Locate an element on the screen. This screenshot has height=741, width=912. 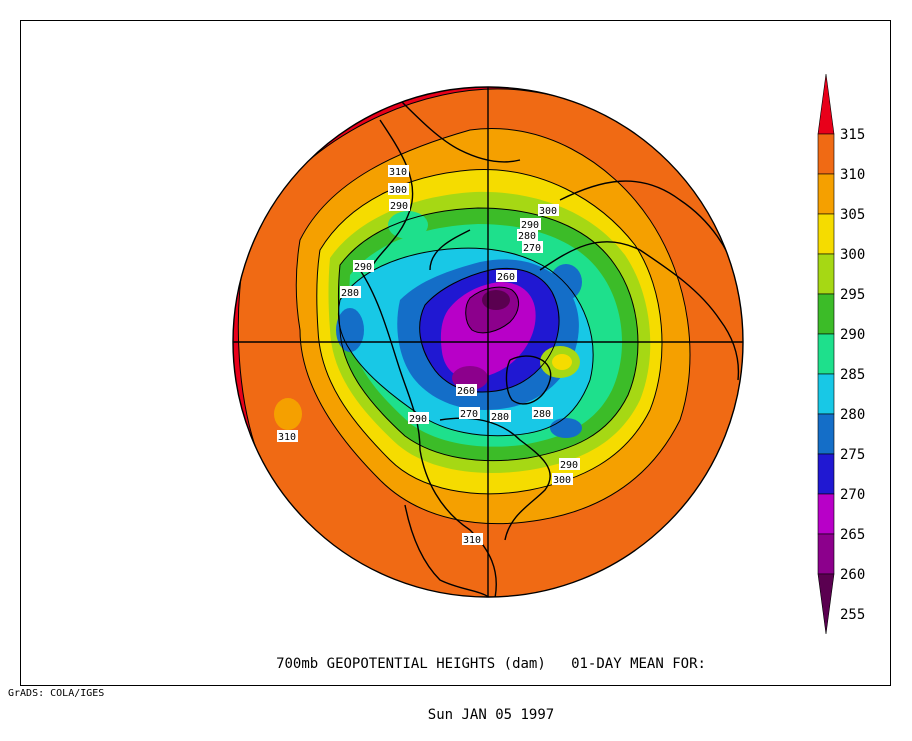
colorbar-level-label: 300 is located at coordinates (852, 255).